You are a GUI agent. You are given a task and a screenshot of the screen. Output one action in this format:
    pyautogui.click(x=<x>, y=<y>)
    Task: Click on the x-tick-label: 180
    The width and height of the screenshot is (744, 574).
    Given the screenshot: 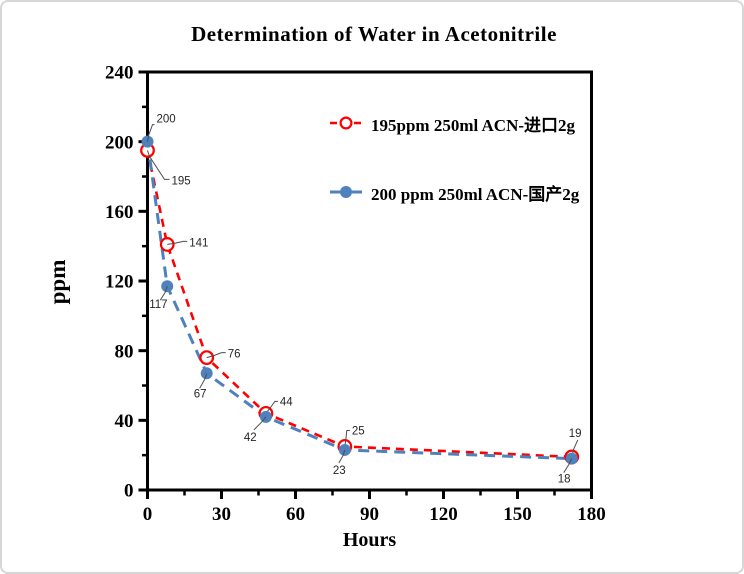 What is the action you would take?
    pyautogui.click(x=591, y=514)
    